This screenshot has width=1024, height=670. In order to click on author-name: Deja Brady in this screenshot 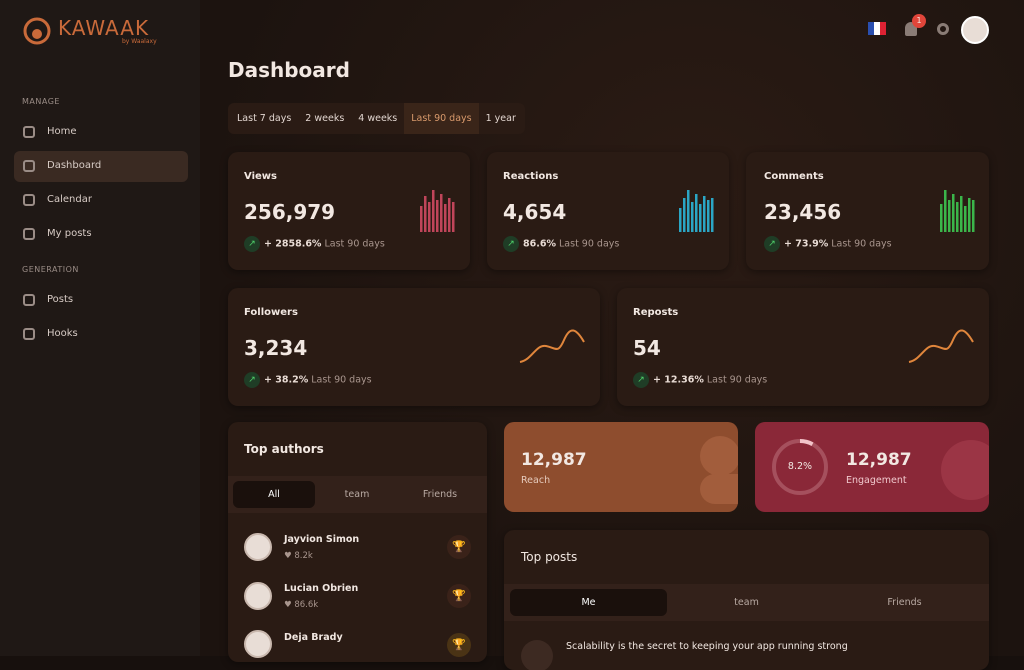, I will do `click(313, 637)`.